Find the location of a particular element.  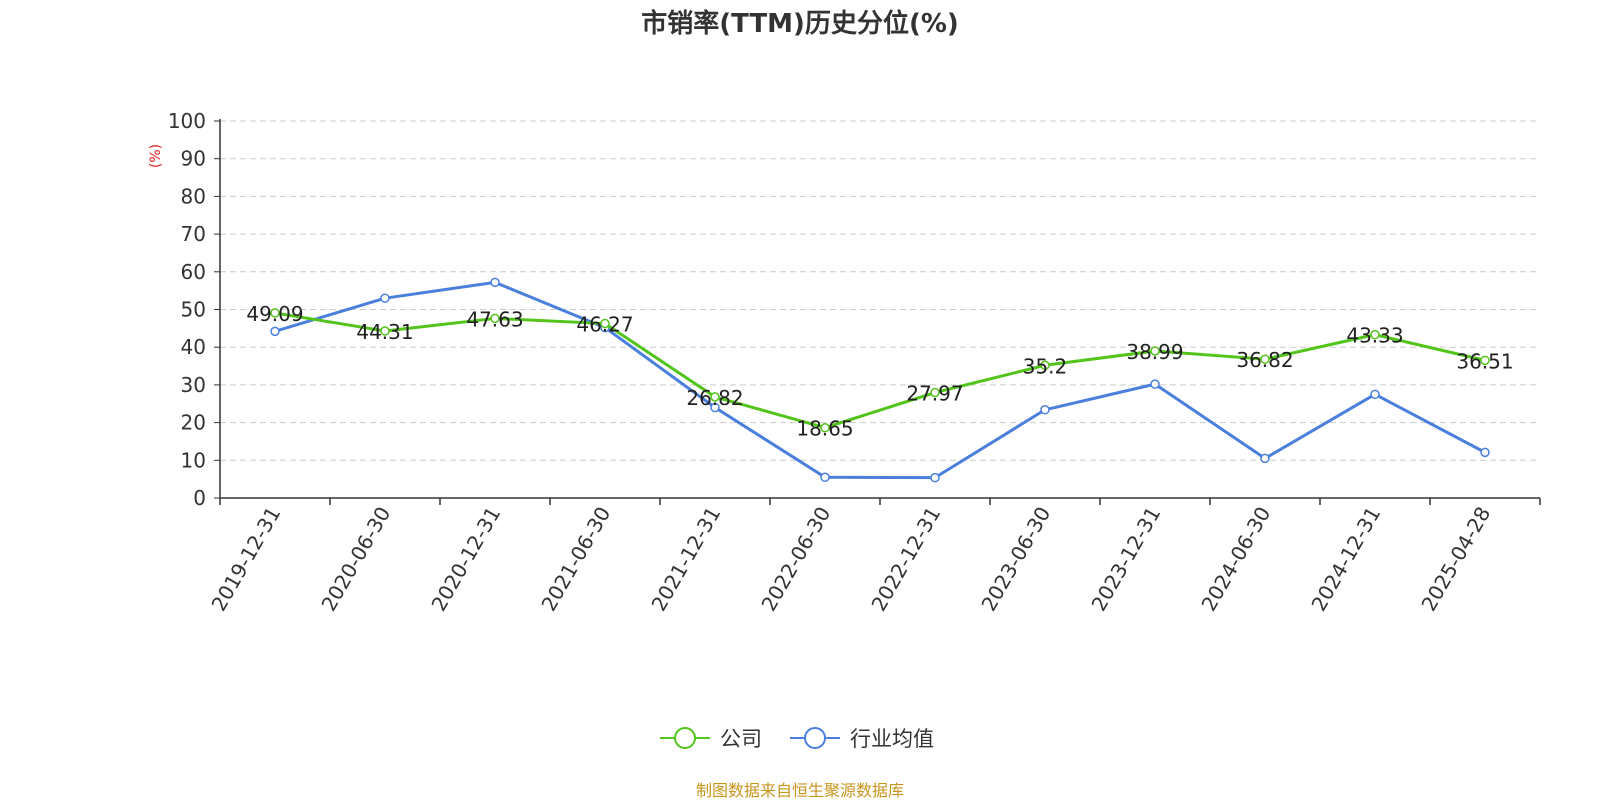

x-tick-label: 2021-06-30 is located at coordinates (575, 559).